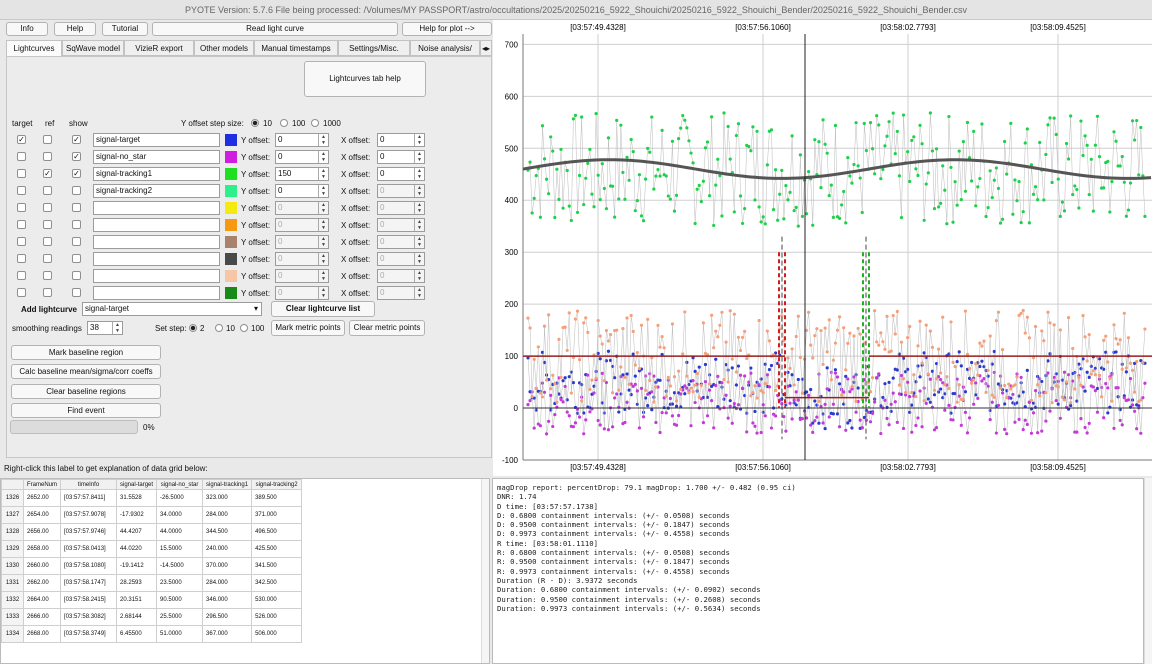  I want to click on tab-2: VizieR export, so click(159, 48).